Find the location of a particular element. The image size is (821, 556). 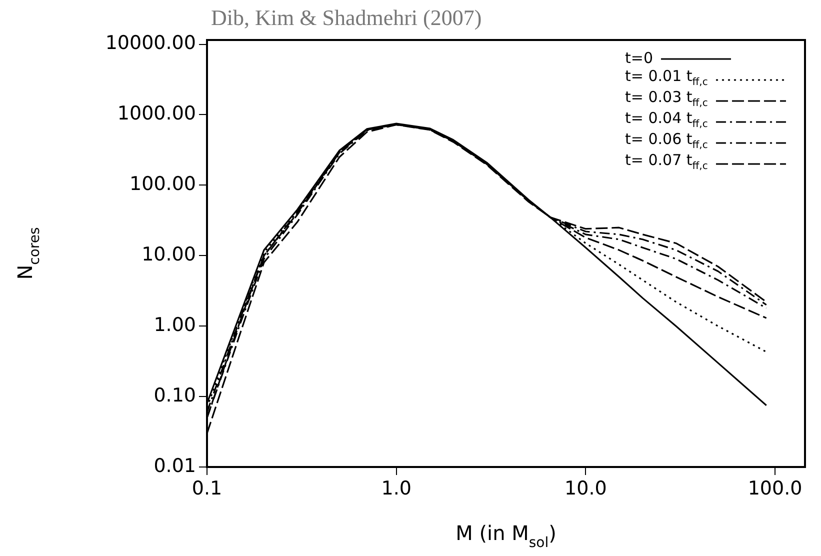

legend-label: t= 0.04 t$_{ff,c}$ is located at coordinates (666, 119).